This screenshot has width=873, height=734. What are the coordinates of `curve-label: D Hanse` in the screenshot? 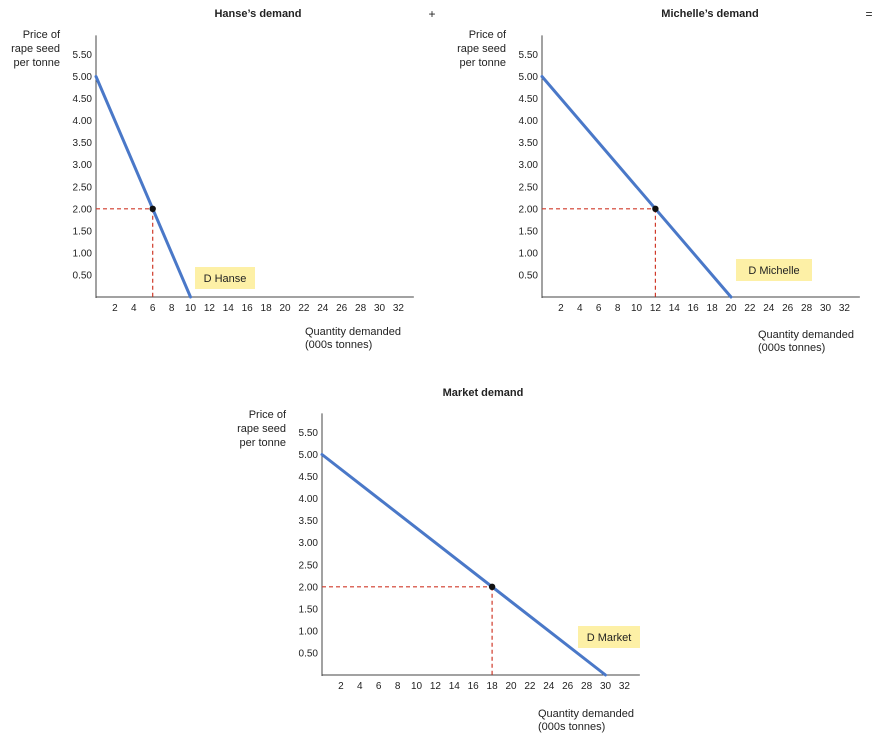 It's located at (225, 279).